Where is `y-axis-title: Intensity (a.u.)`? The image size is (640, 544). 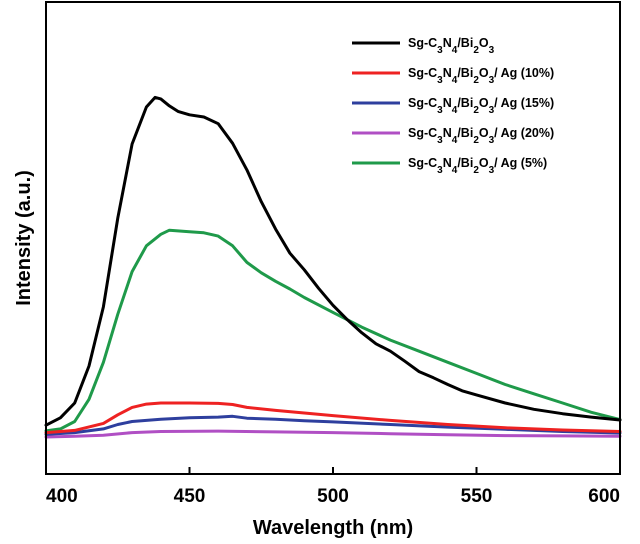 y-axis-title: Intensity (a.u.) is located at coordinates (24, 238).